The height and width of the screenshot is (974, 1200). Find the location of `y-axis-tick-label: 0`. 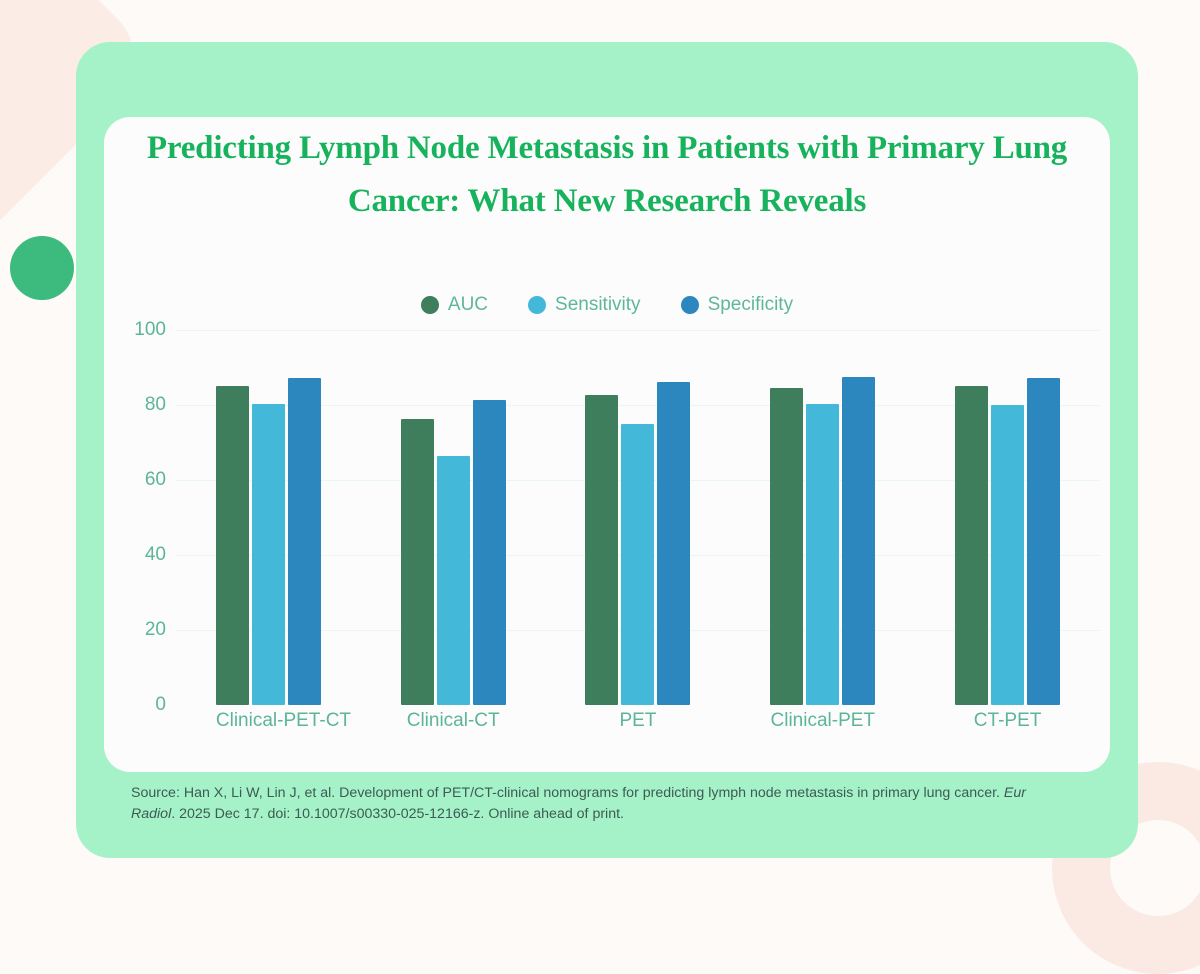

y-axis-tick-label: 0 is located at coordinates (160, 704).